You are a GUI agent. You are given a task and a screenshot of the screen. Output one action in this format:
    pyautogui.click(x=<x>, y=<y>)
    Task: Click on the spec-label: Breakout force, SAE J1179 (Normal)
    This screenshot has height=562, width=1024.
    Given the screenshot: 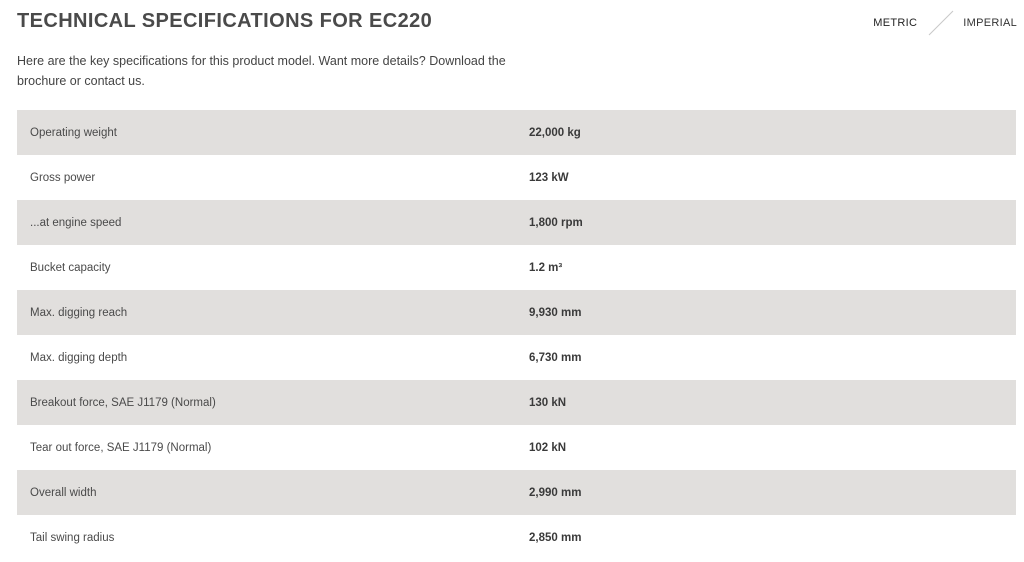 What is the action you would take?
    pyautogui.click(x=123, y=402)
    